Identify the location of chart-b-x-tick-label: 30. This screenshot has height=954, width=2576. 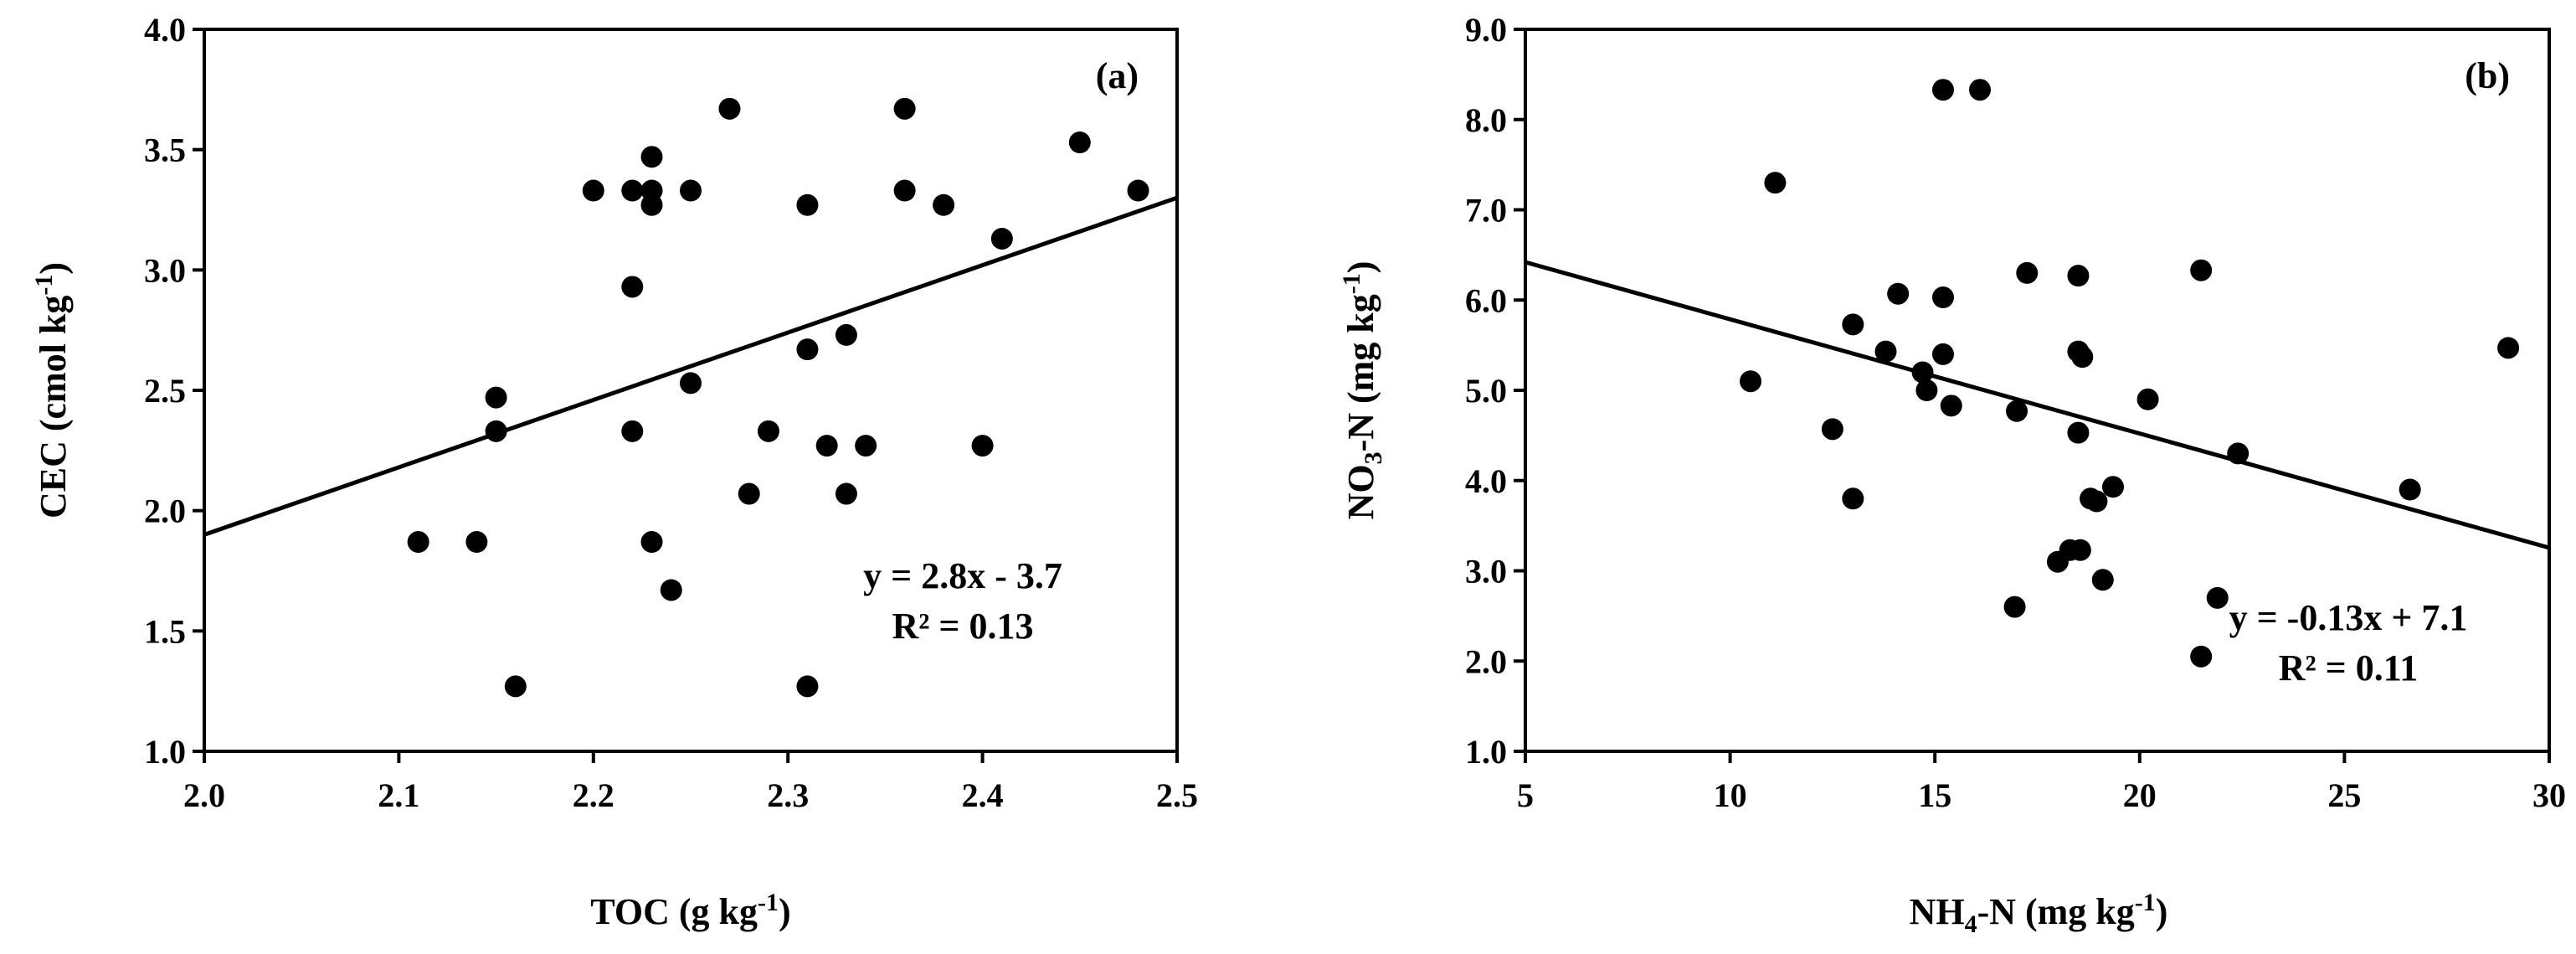
(2549, 795).